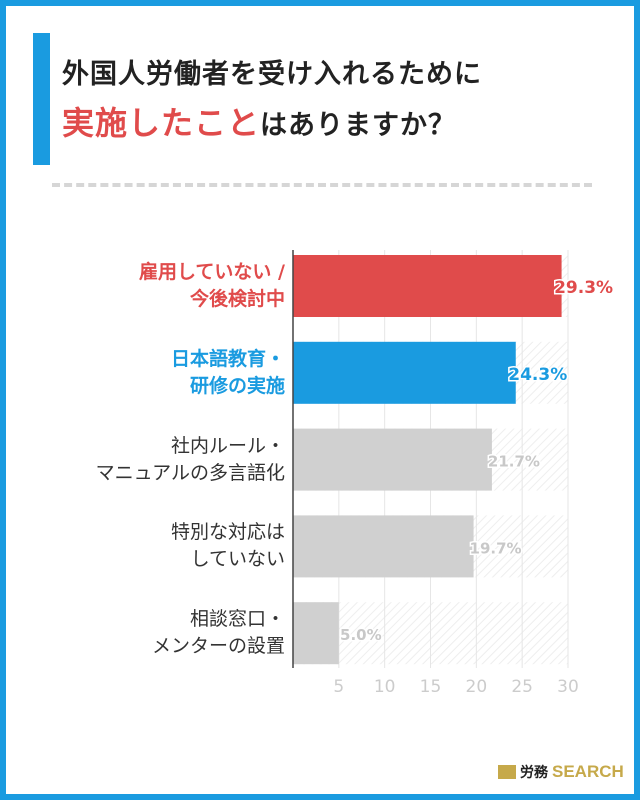 The width and height of the screenshot is (640, 800). I want to click on category-label-line: 今後検討中, so click(237, 299).